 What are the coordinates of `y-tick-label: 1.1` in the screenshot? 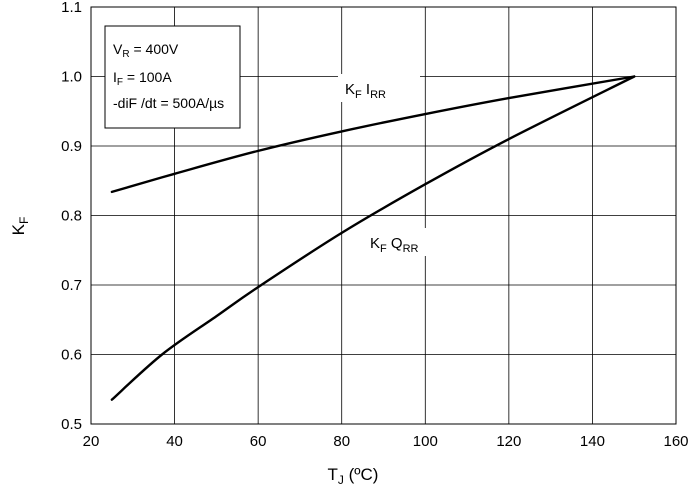 It's located at (71, 8).